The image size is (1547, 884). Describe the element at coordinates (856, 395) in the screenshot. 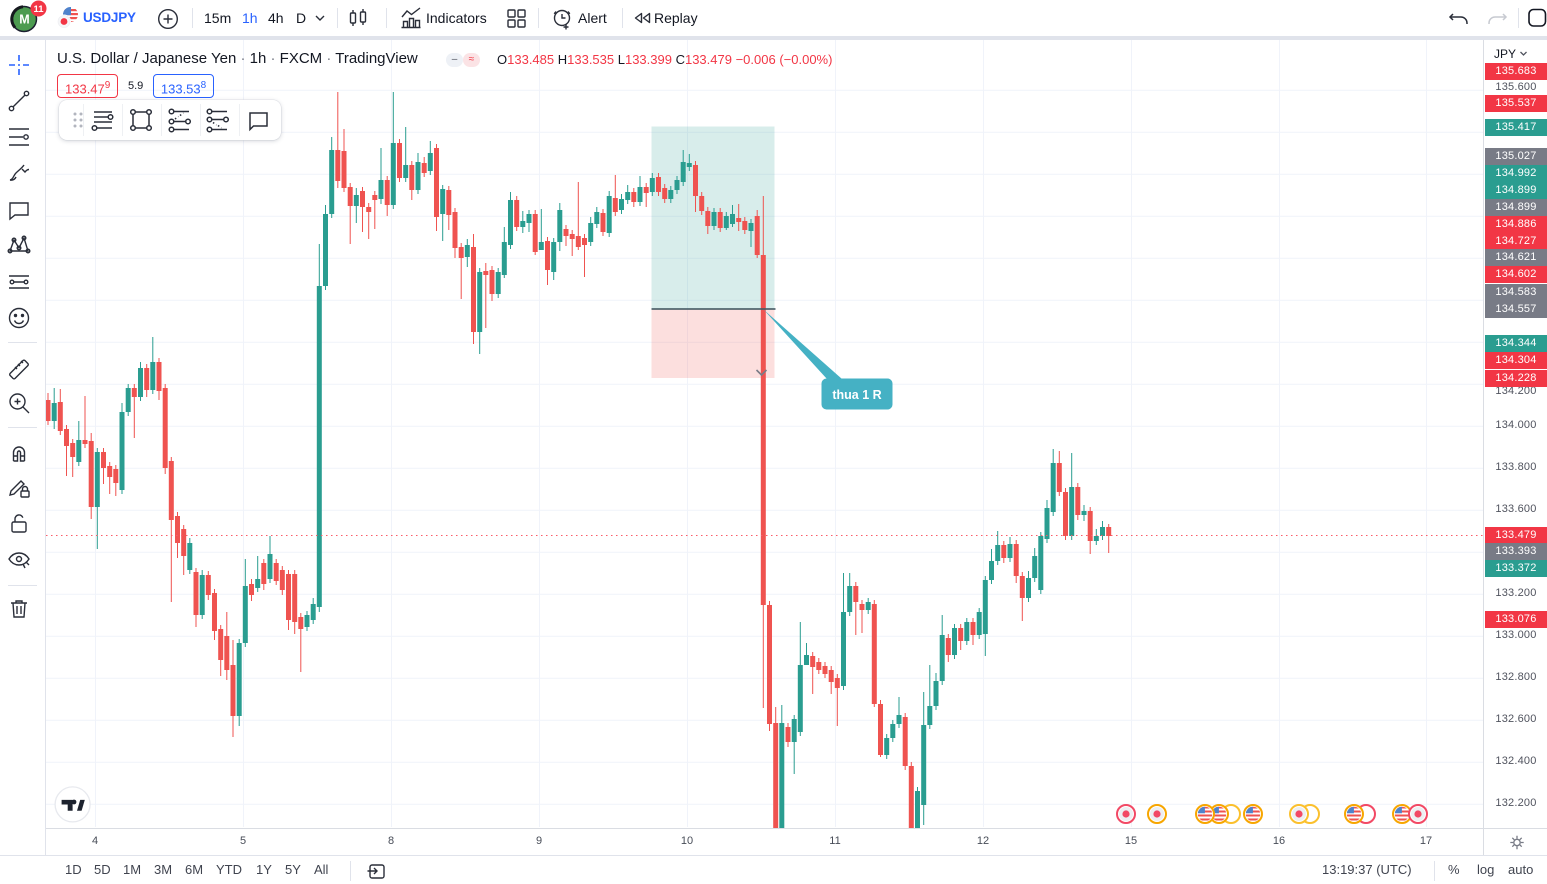

I see `svg-text: thua 1 R` at that location.